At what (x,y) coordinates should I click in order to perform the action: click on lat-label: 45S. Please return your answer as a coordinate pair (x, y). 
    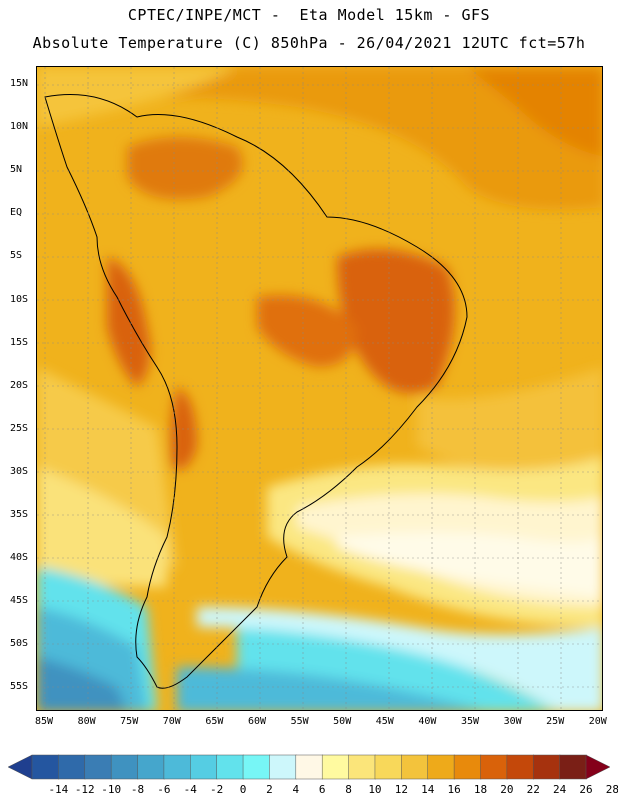
    Looking at the image, I should click on (19, 601).